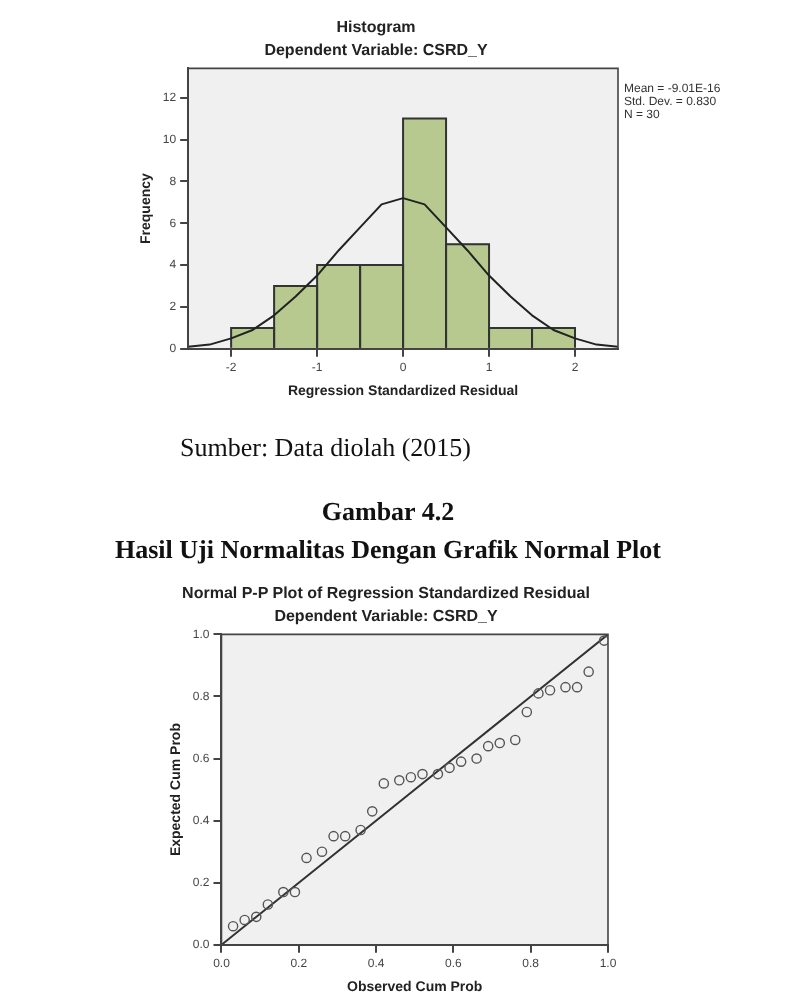 The width and height of the screenshot is (812, 996). Describe the element at coordinates (376, 27) in the screenshot. I see `chart-title: Histogram` at that location.